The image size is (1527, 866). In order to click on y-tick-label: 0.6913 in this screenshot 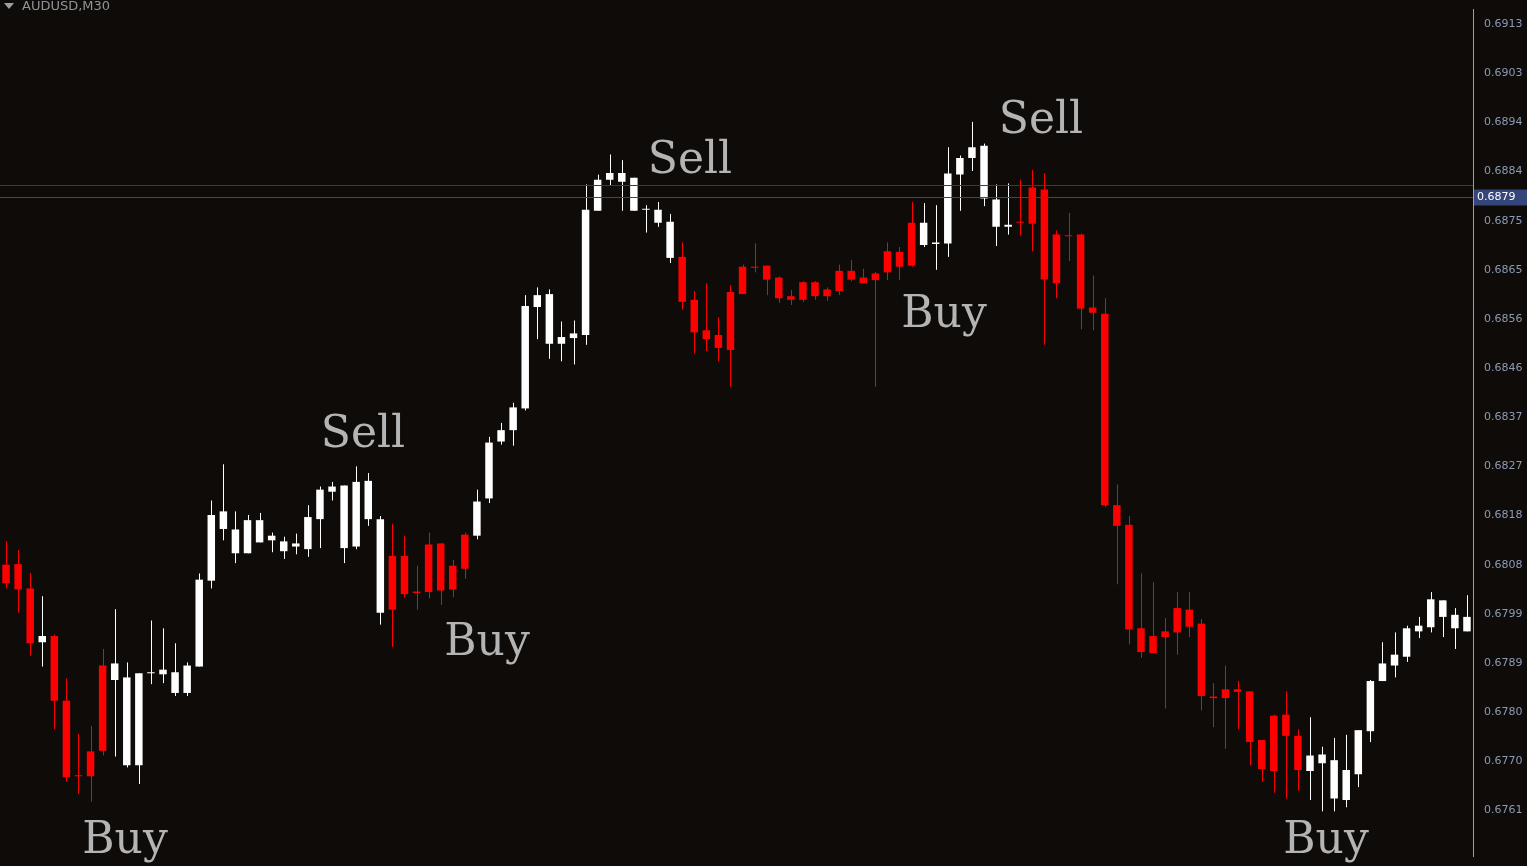, I will do `click(1503, 23)`.